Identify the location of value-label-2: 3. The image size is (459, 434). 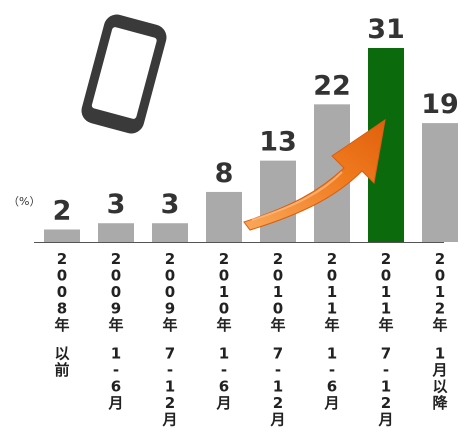
(170, 204).